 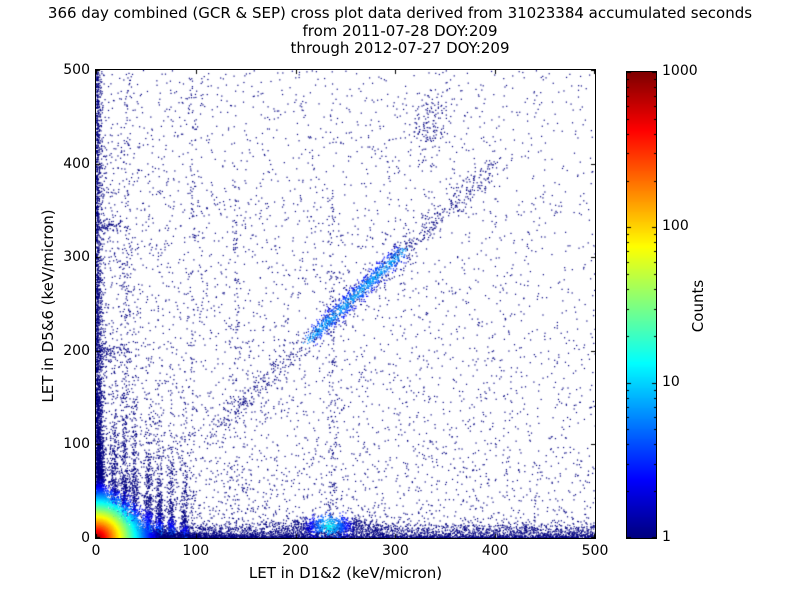 I want to click on x-tick-label: 300, so click(x=395, y=551).